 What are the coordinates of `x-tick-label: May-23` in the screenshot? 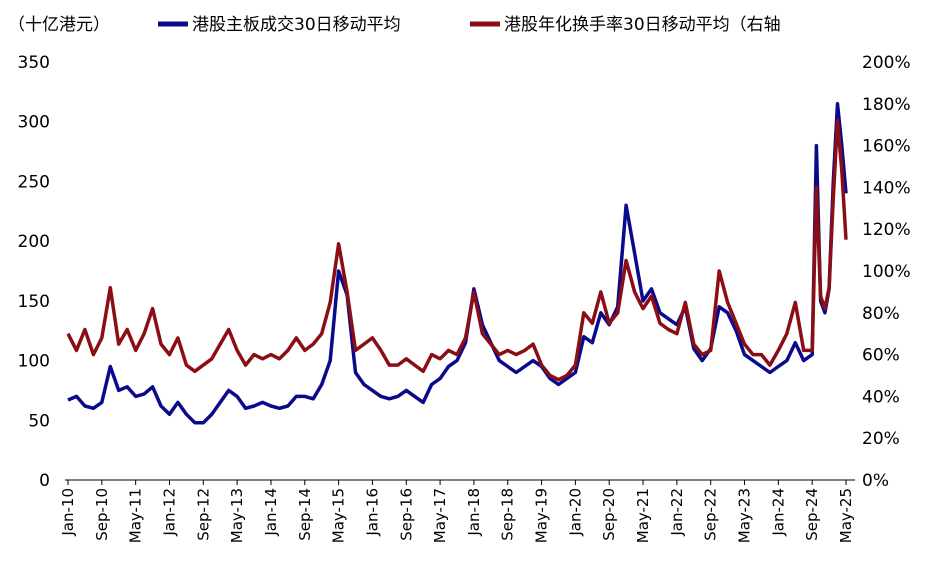 It's located at (745, 515).